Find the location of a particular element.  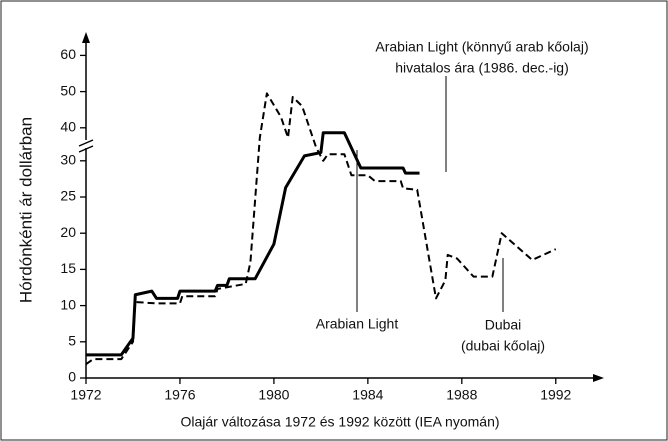

annotation: hivatalos ára (1986. dec.-ig) is located at coordinates (482, 68).